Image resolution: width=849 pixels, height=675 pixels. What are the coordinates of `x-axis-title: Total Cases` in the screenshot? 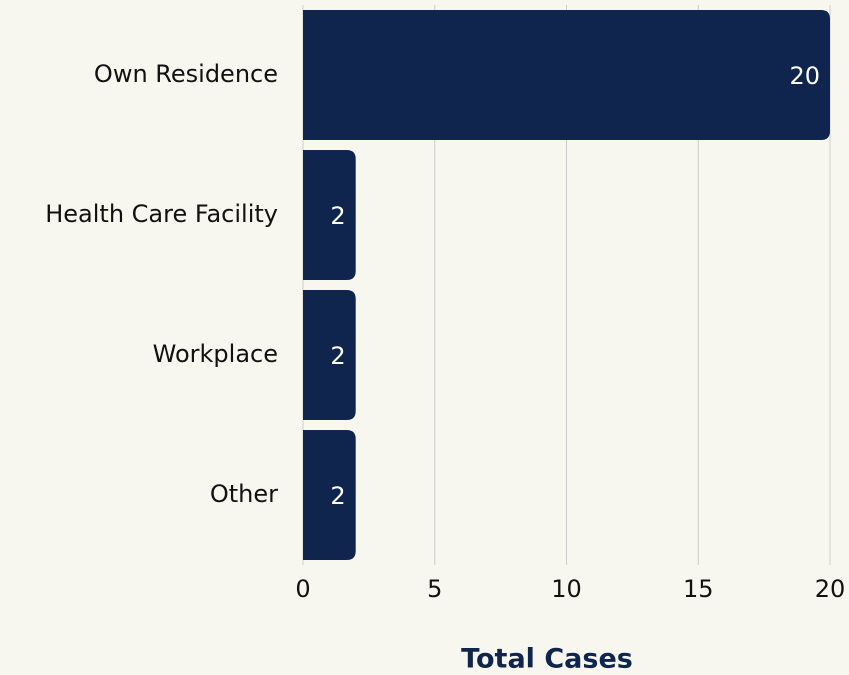 It's located at (547, 659).